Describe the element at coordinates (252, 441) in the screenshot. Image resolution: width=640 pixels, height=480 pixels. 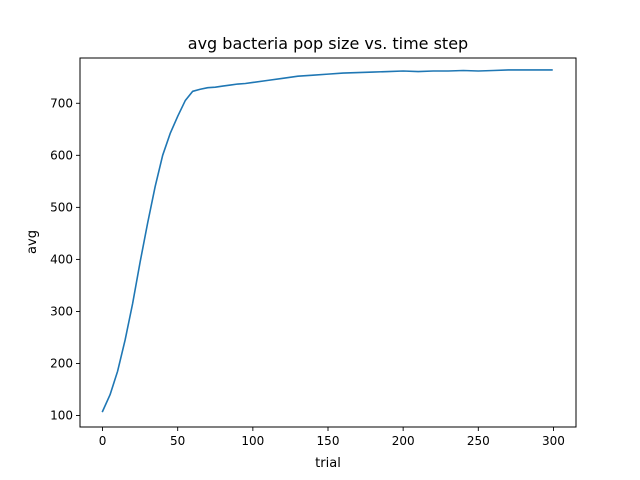
I see `x-tick-label: 100` at that location.